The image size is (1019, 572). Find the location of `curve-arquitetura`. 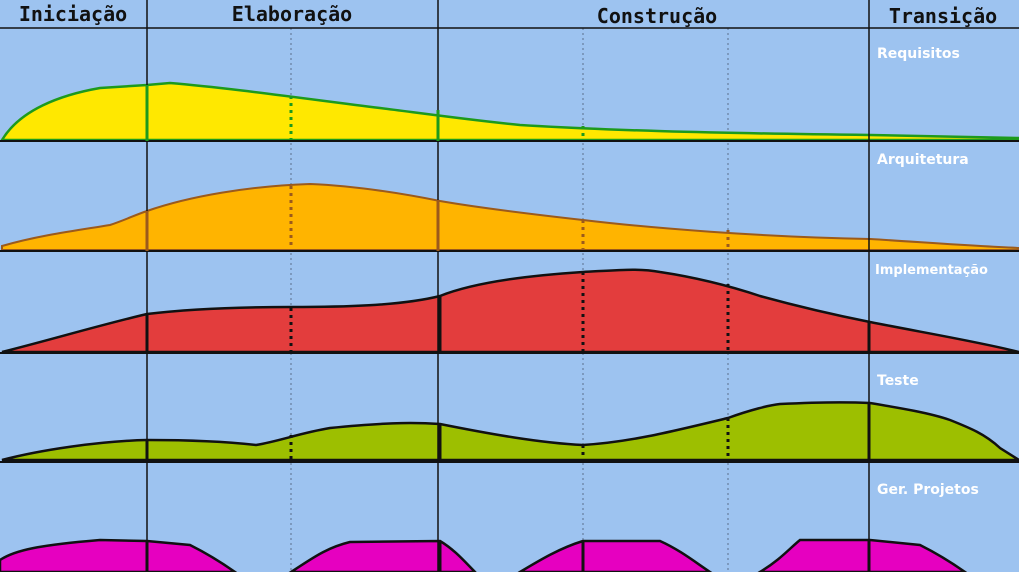

curve-arquitetura is located at coordinates (509, 216).